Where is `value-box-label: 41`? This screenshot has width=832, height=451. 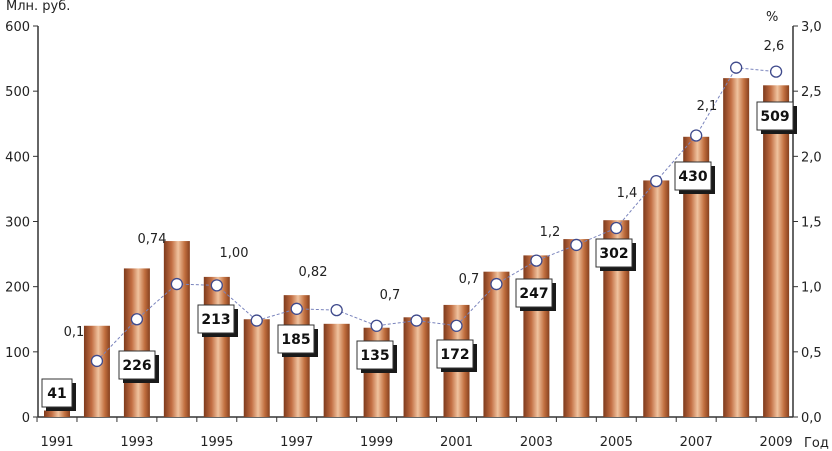 value-box-label: 41 is located at coordinates (56, 394).